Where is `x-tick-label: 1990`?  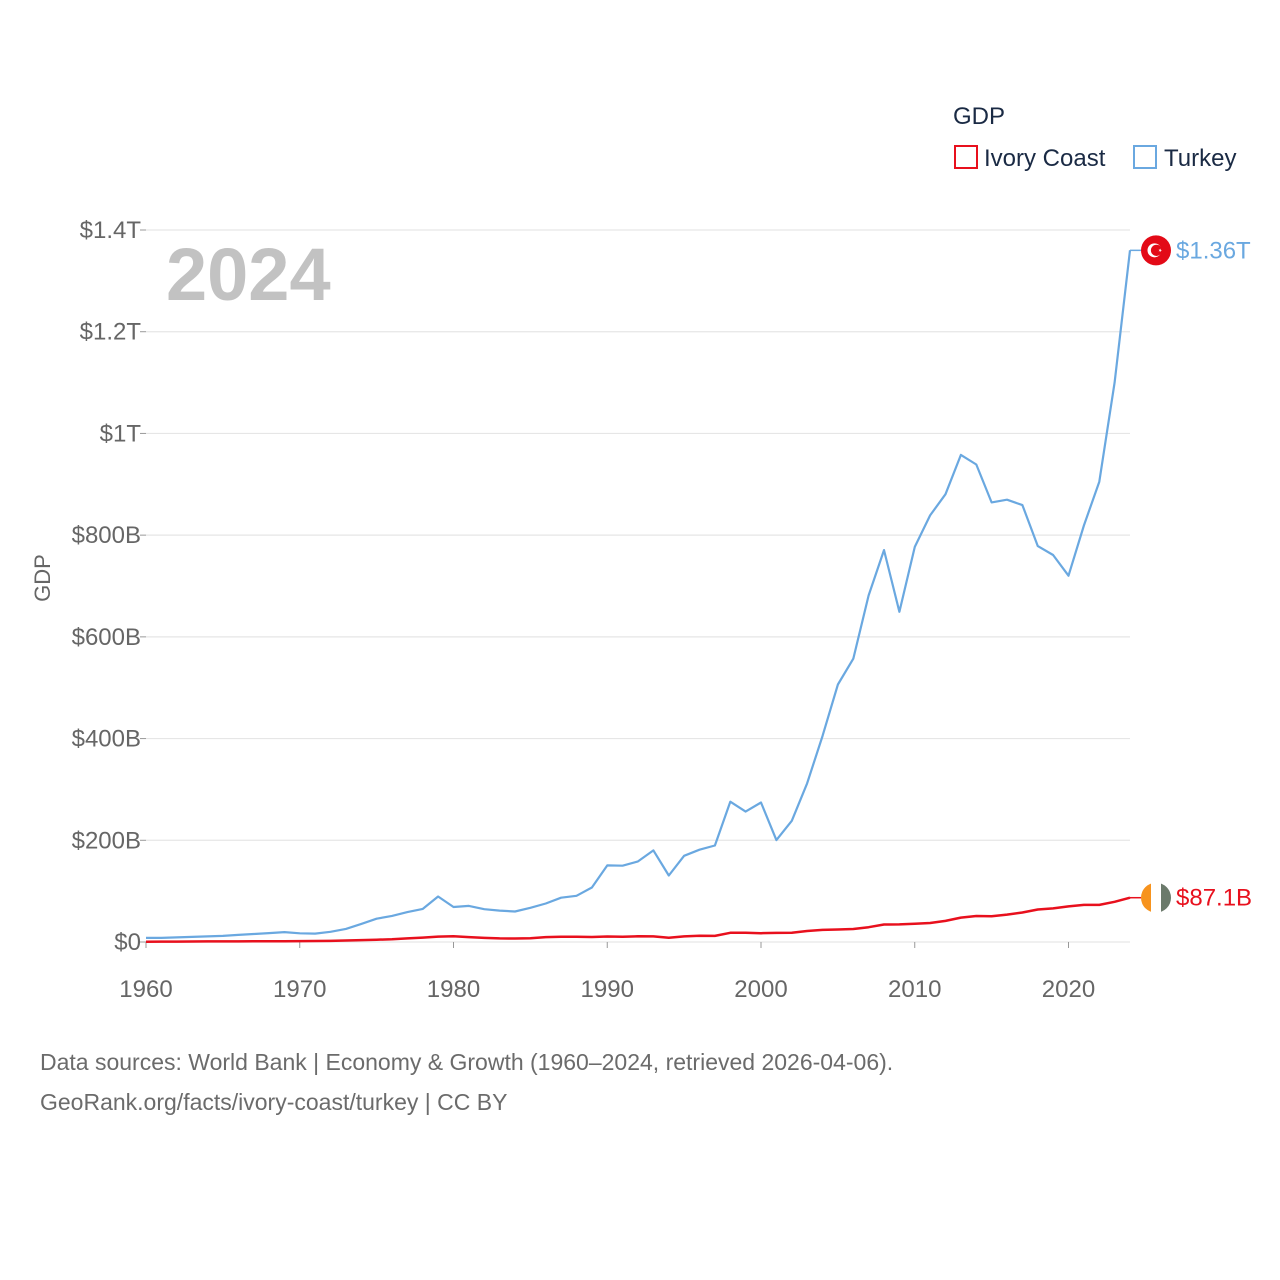
x-tick-label: 1990 is located at coordinates (607, 989).